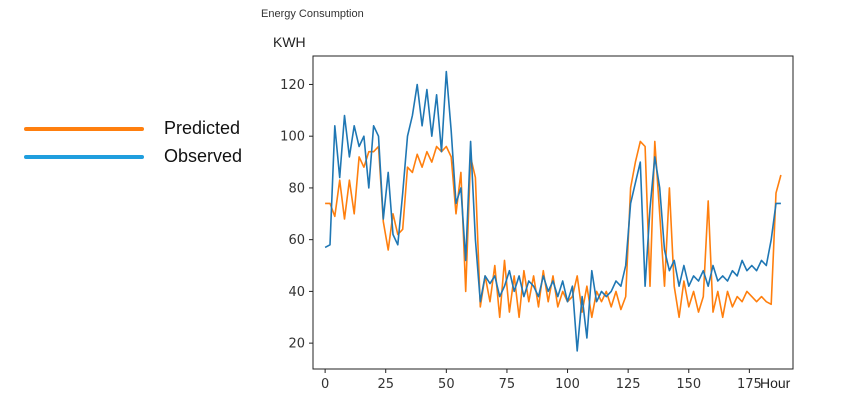 The width and height of the screenshot is (857, 402). I want to click on chart-title: Energy Consumption, so click(312, 14).